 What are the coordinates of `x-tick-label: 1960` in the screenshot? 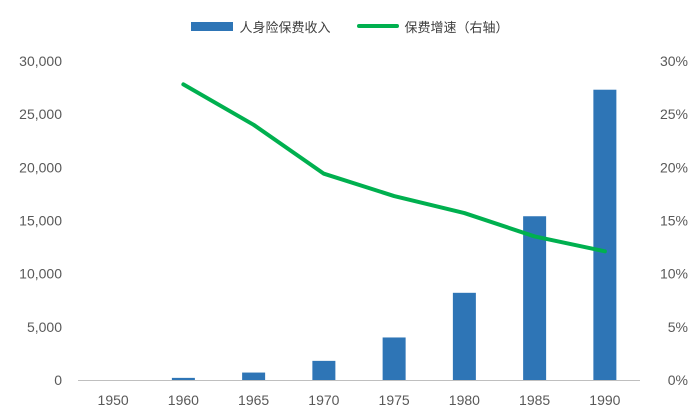 It's located at (183, 400).